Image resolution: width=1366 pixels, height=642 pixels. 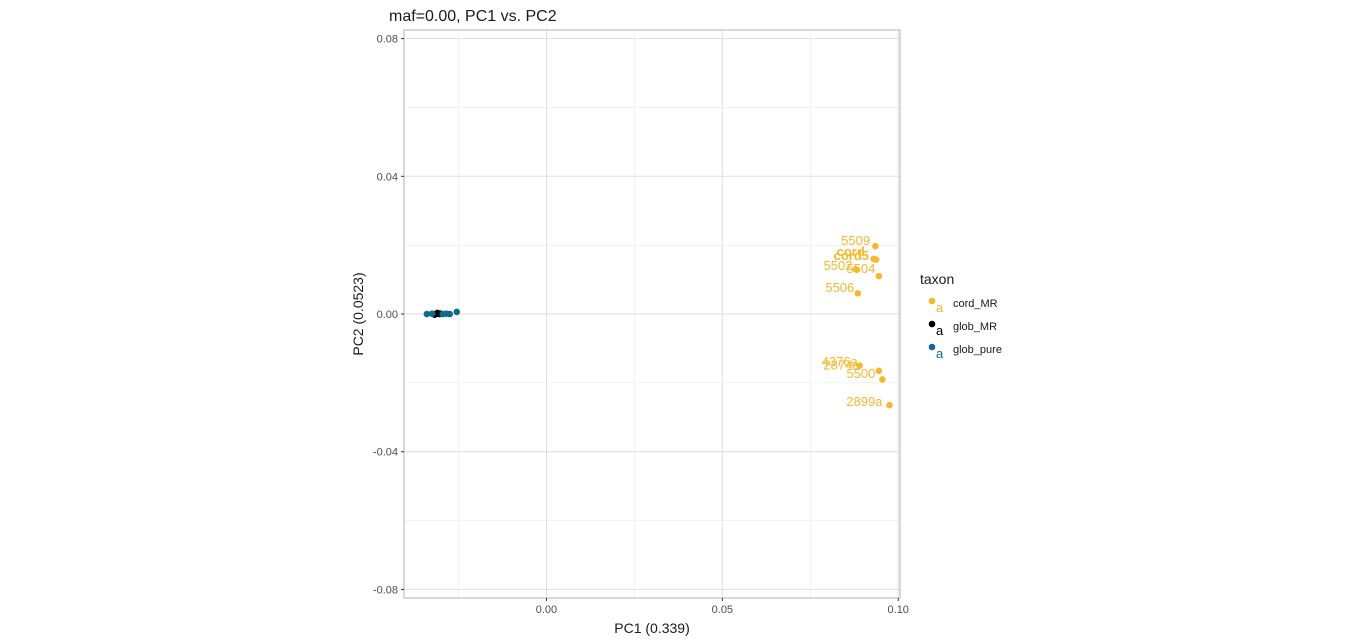 I want to click on legend-item-cord_MR: a cord_MR, so click(x=963, y=306).